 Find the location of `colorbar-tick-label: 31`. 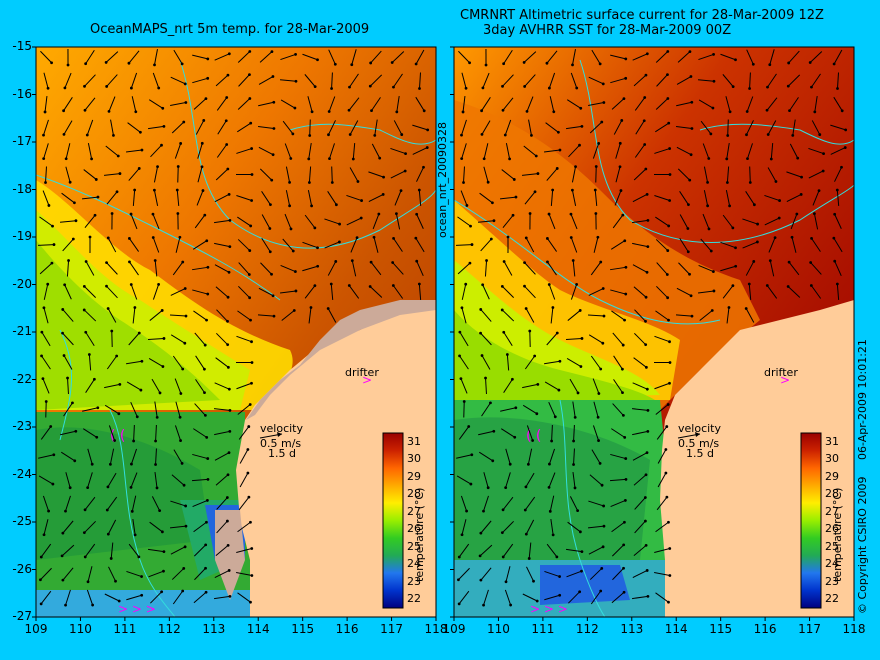

colorbar-tick-label: 31 is located at coordinates (414, 441).